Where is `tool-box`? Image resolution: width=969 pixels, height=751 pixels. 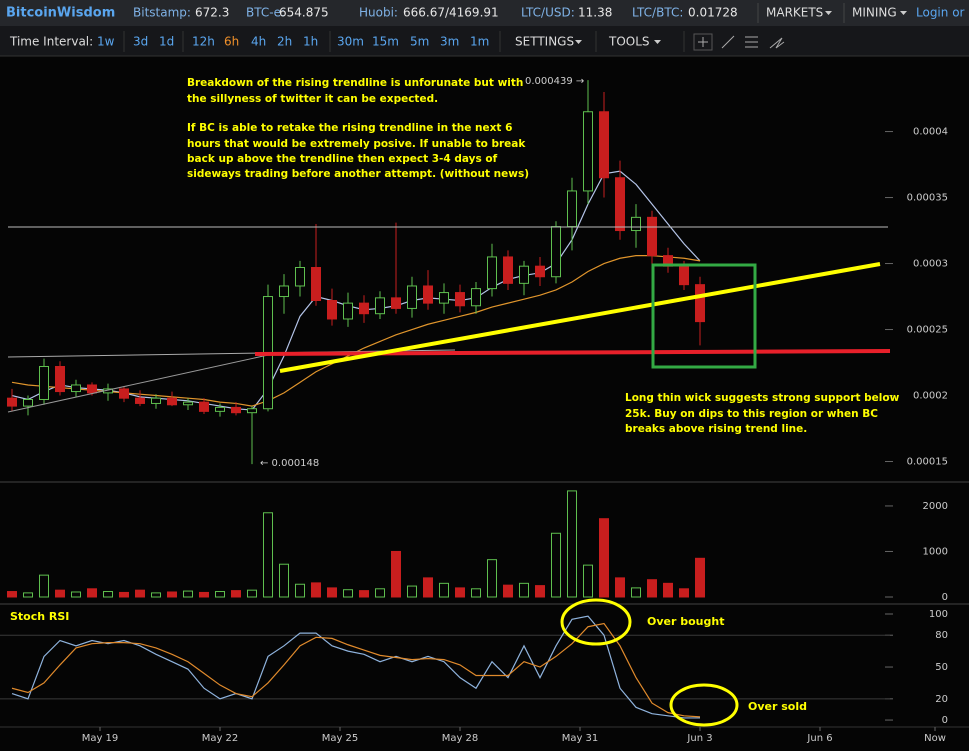 tool-box is located at coordinates (703, 42).